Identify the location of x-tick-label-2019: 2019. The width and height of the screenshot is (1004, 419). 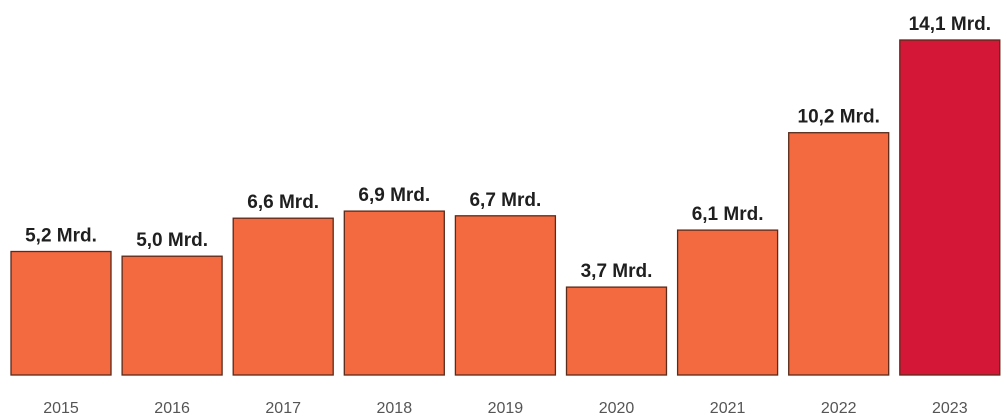
(506, 408).